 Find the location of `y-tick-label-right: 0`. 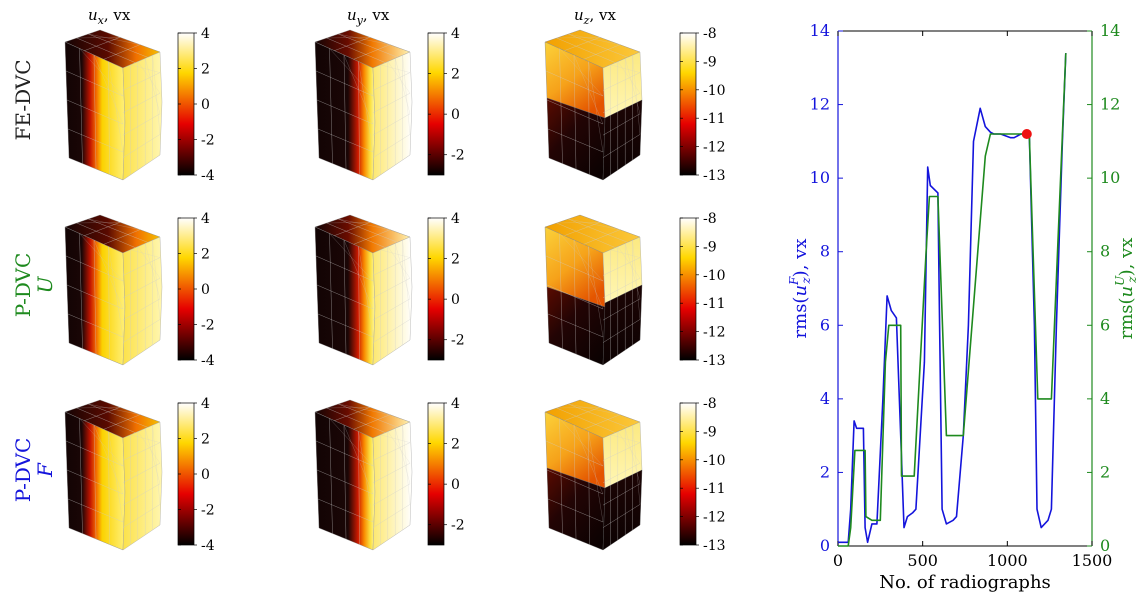

y-tick-label-right: 0 is located at coordinates (1105, 545).